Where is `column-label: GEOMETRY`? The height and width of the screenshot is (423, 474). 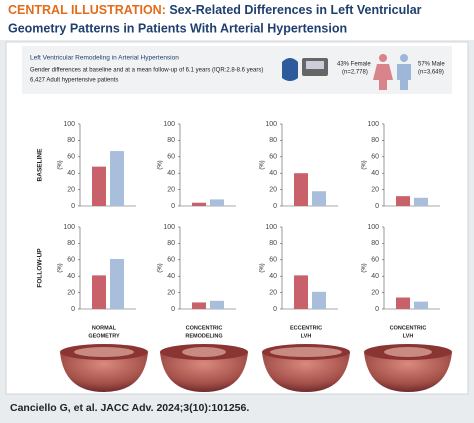
column-label: GEOMETRY is located at coordinates (104, 336).